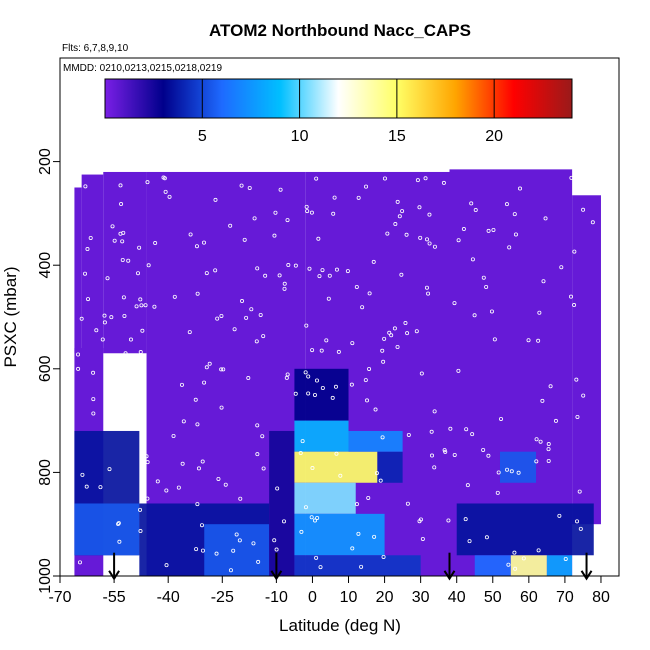  What do you see at coordinates (340, 625) in the screenshot?
I see `x-axis-title: Latitude (deg N)` at bounding box center [340, 625].